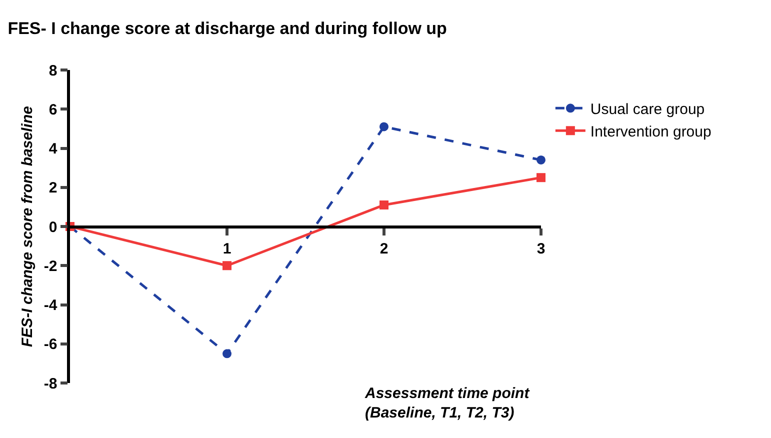  Describe the element at coordinates (53, 109) in the screenshot. I see `y-tick-label: 6` at that location.